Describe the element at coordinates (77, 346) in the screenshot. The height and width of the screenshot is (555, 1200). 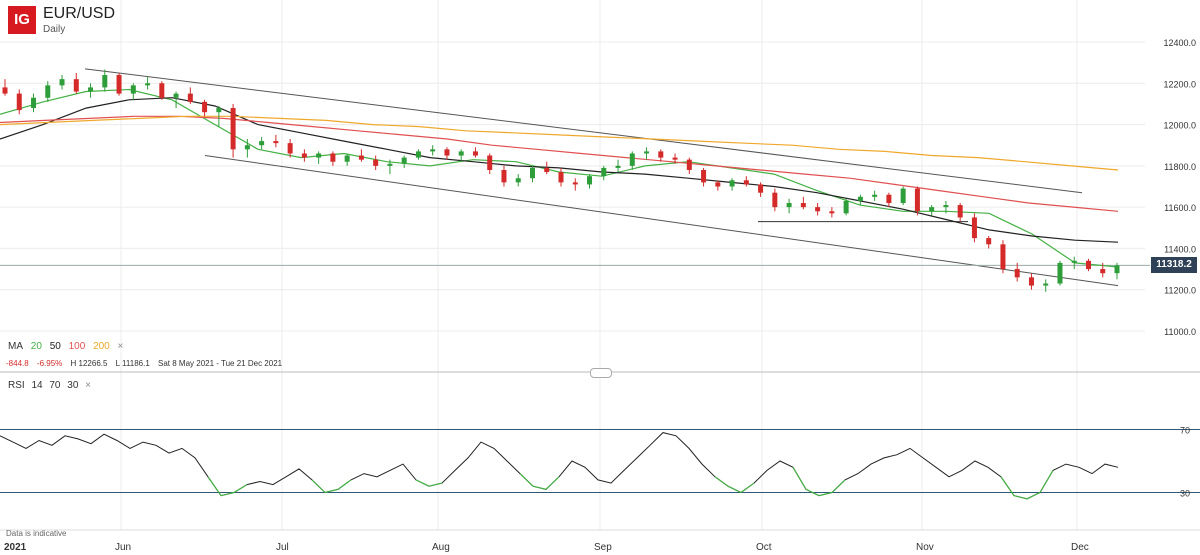
I see `ma100-label: 100` at that location.